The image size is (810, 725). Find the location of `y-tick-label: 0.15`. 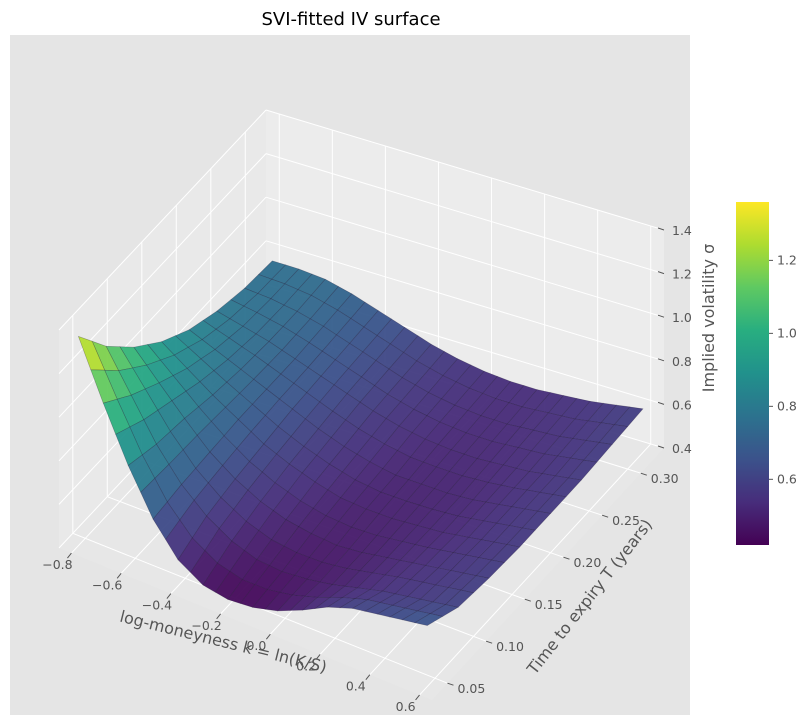

y-tick-label: 0.15 is located at coordinates (549, 604).